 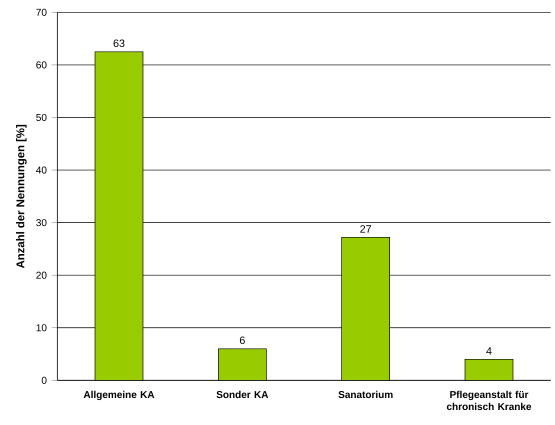 I want to click on x-tick-label: Pflegeanstalt für chronisch Kranke, so click(x=489, y=400).